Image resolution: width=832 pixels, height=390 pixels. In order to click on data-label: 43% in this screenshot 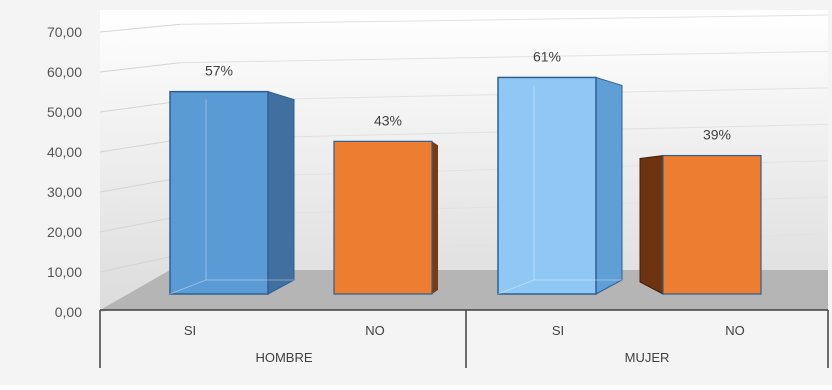, I will do `click(388, 120)`.